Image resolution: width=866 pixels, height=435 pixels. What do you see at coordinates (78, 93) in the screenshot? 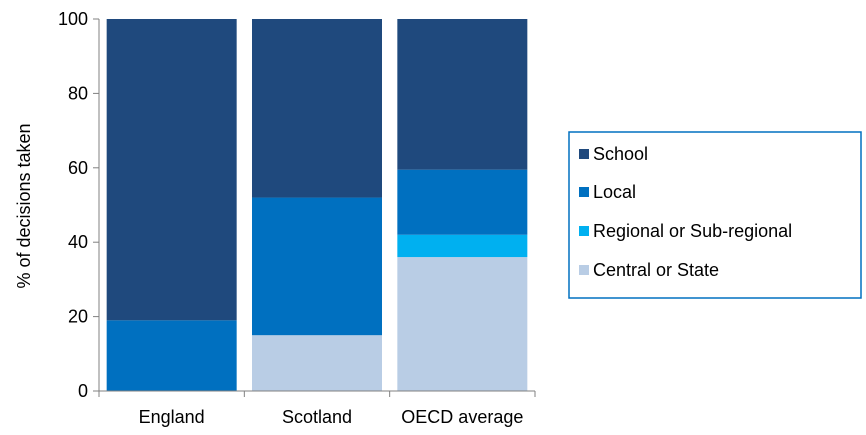
I see `y-tick-label: 80` at bounding box center [78, 93].